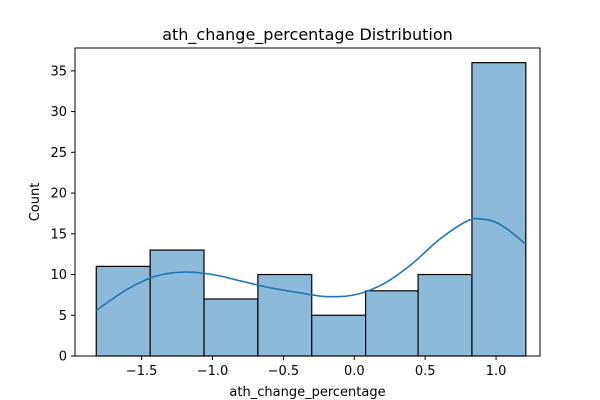 This screenshot has width=600, height=400. I want to click on y-tick-label: 25, so click(58, 153).